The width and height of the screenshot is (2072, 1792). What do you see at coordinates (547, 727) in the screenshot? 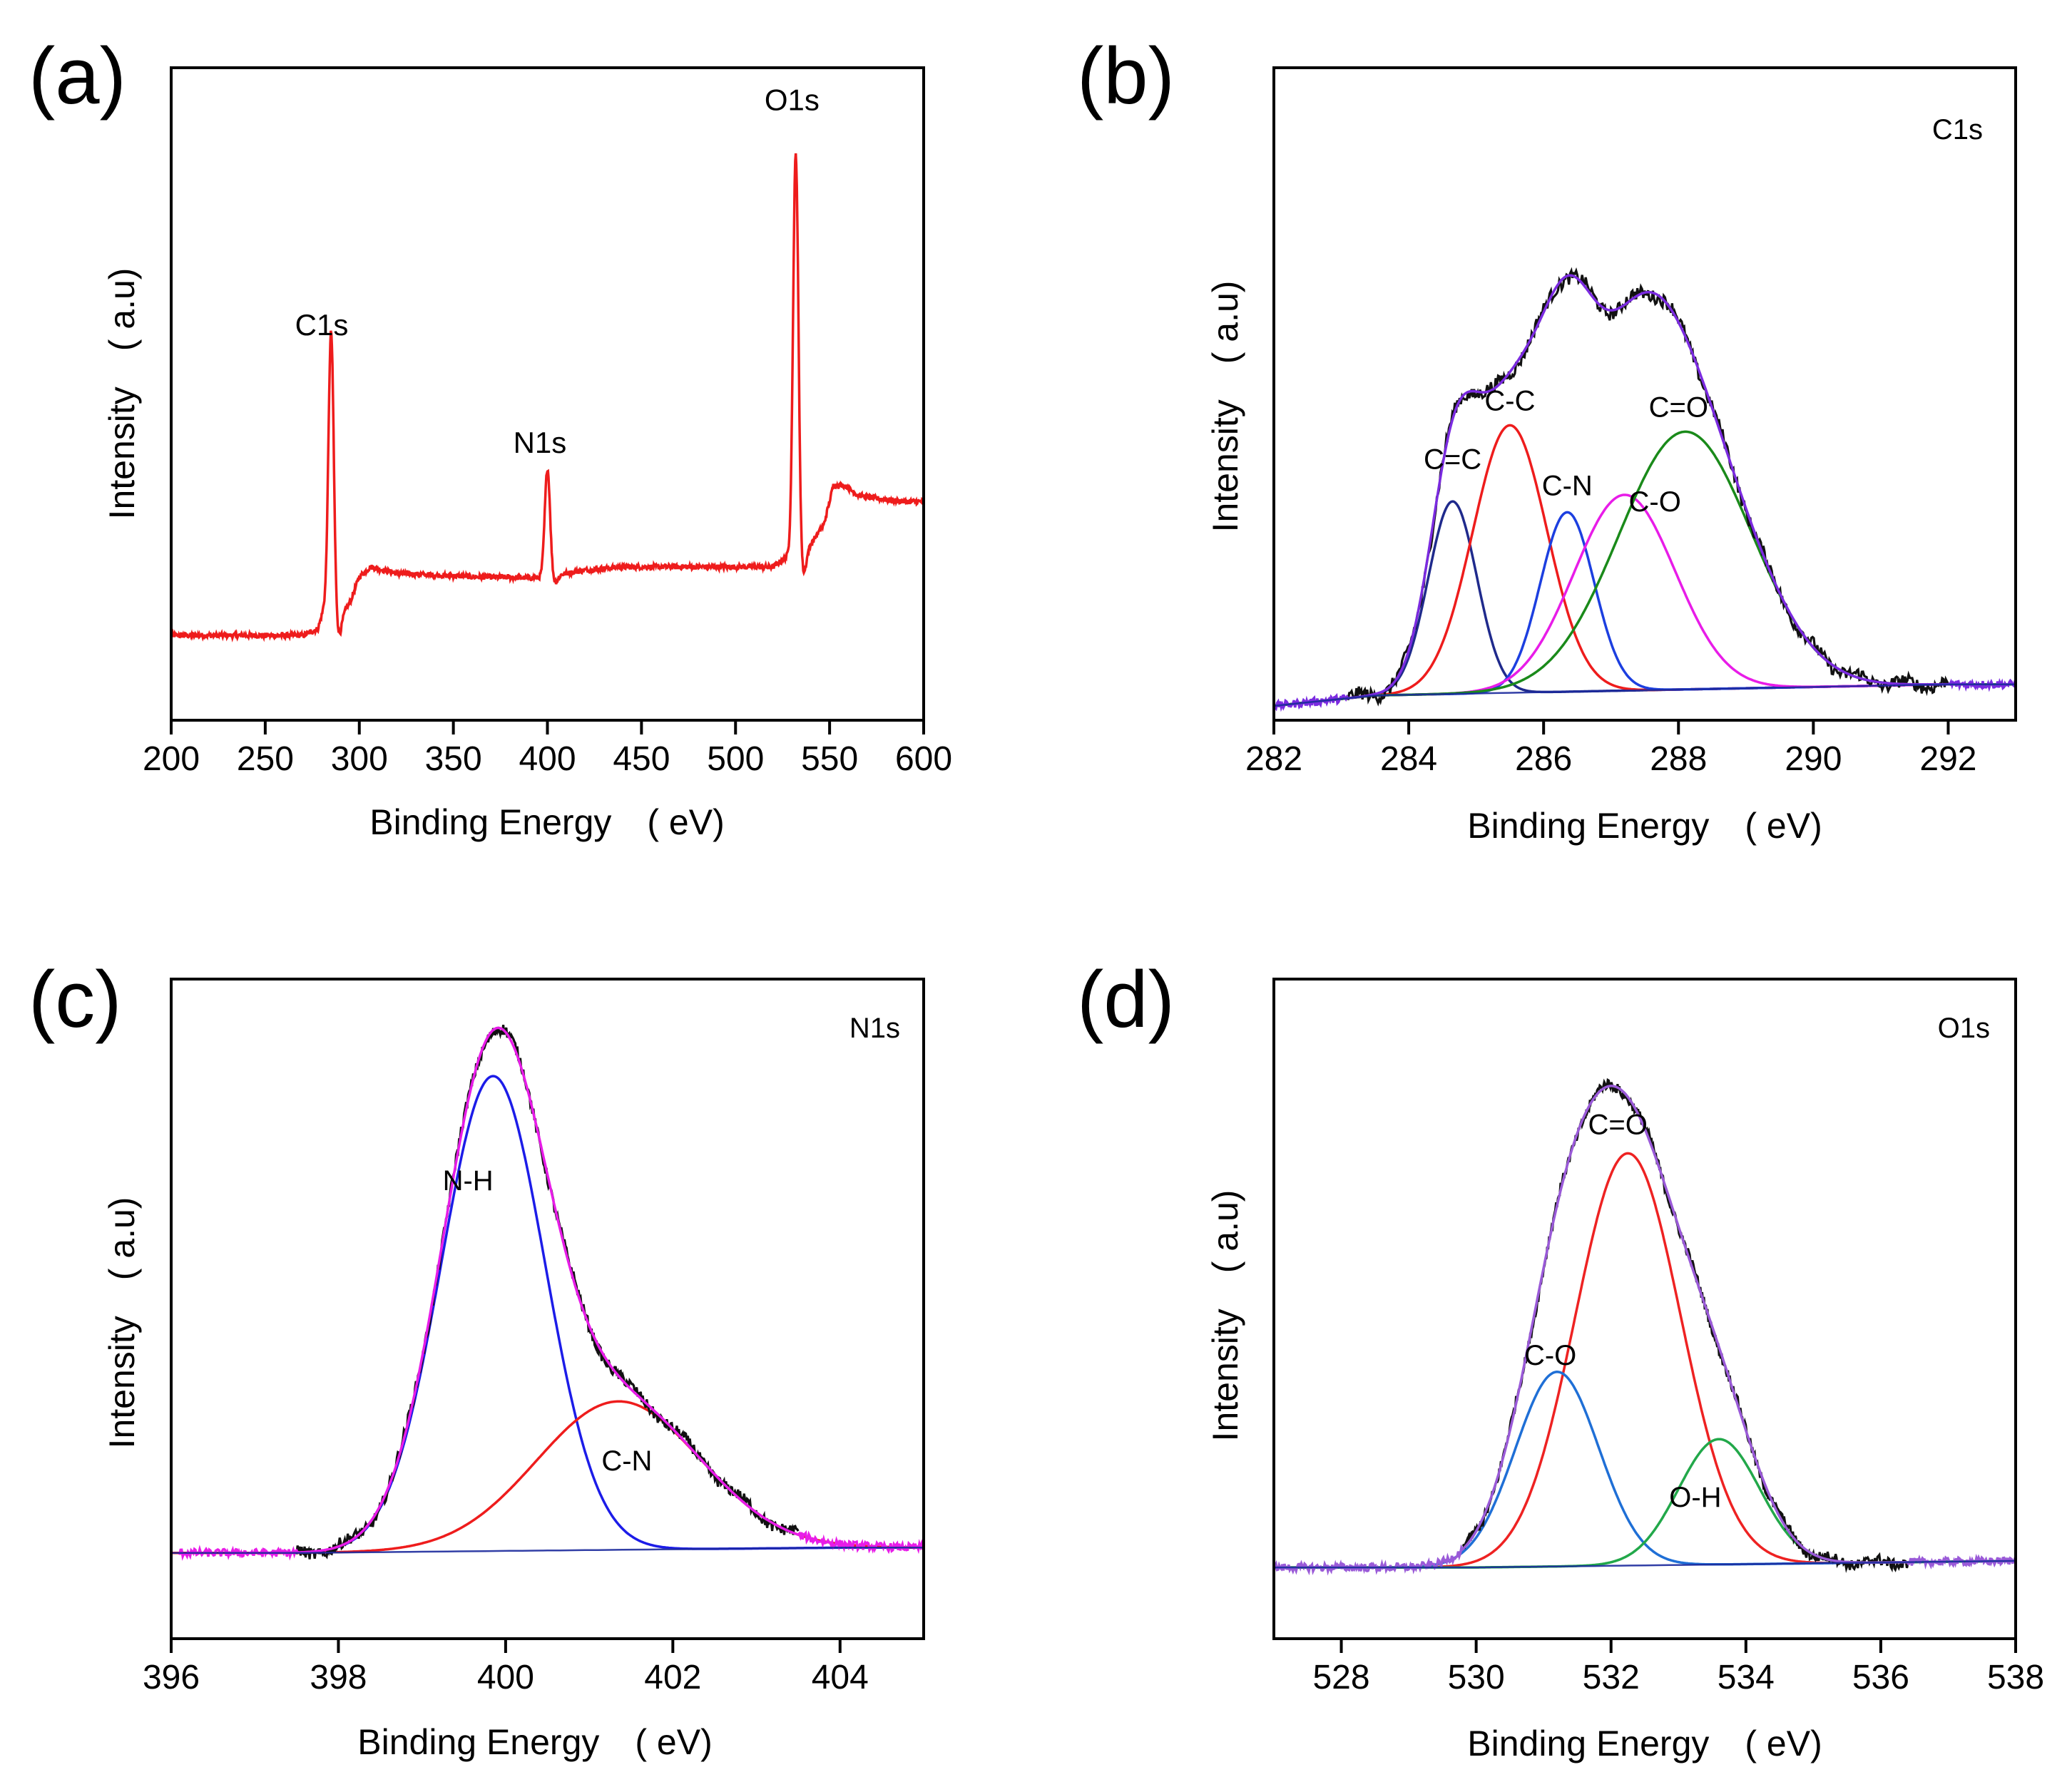
I see `panel-a-x-ticks` at bounding box center [547, 727].